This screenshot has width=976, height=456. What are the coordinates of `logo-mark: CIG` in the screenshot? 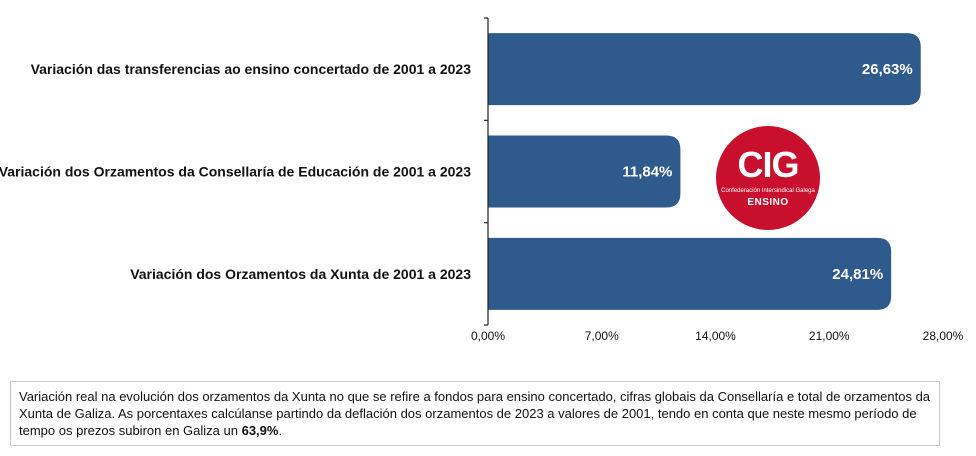 It's located at (768, 164).